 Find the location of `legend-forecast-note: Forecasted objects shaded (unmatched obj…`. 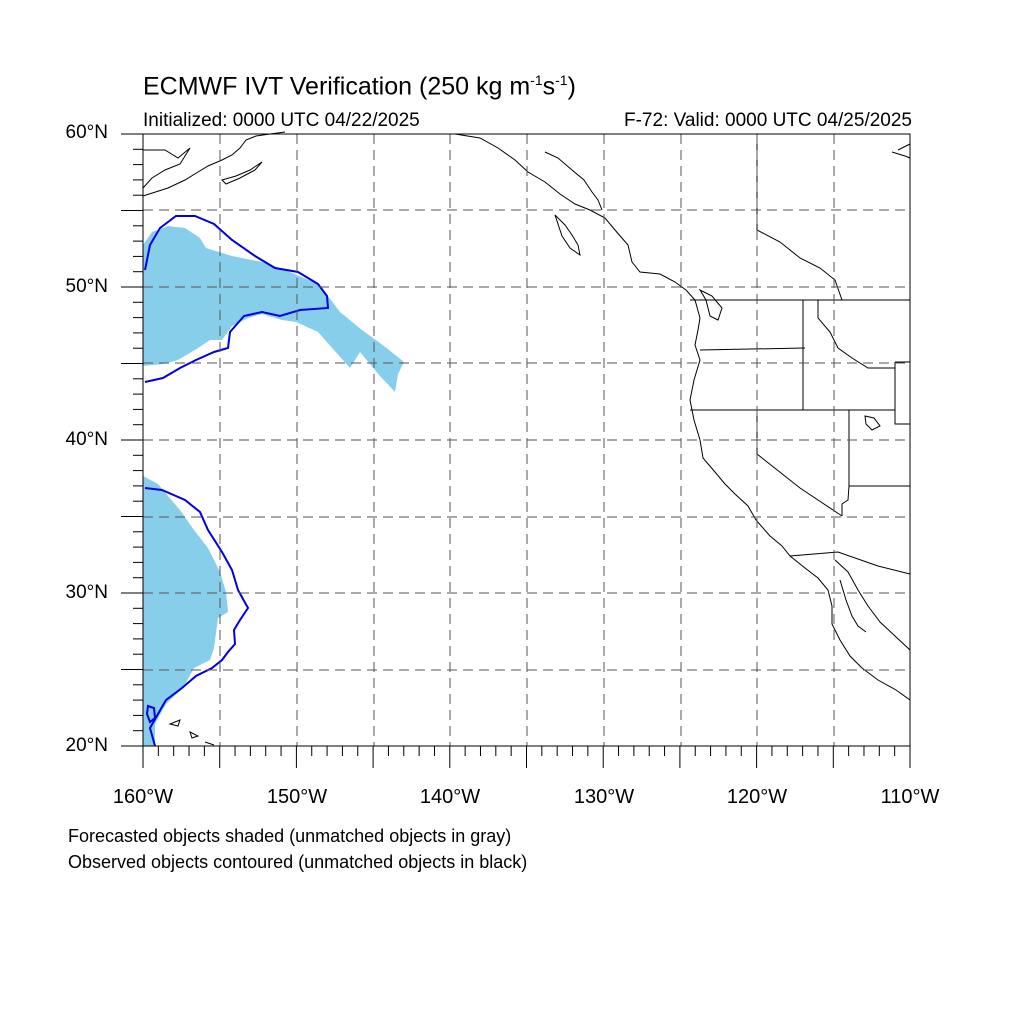

legend-forecast-note: Forecasted objects shaded (unmatched obj… is located at coordinates (290, 836).